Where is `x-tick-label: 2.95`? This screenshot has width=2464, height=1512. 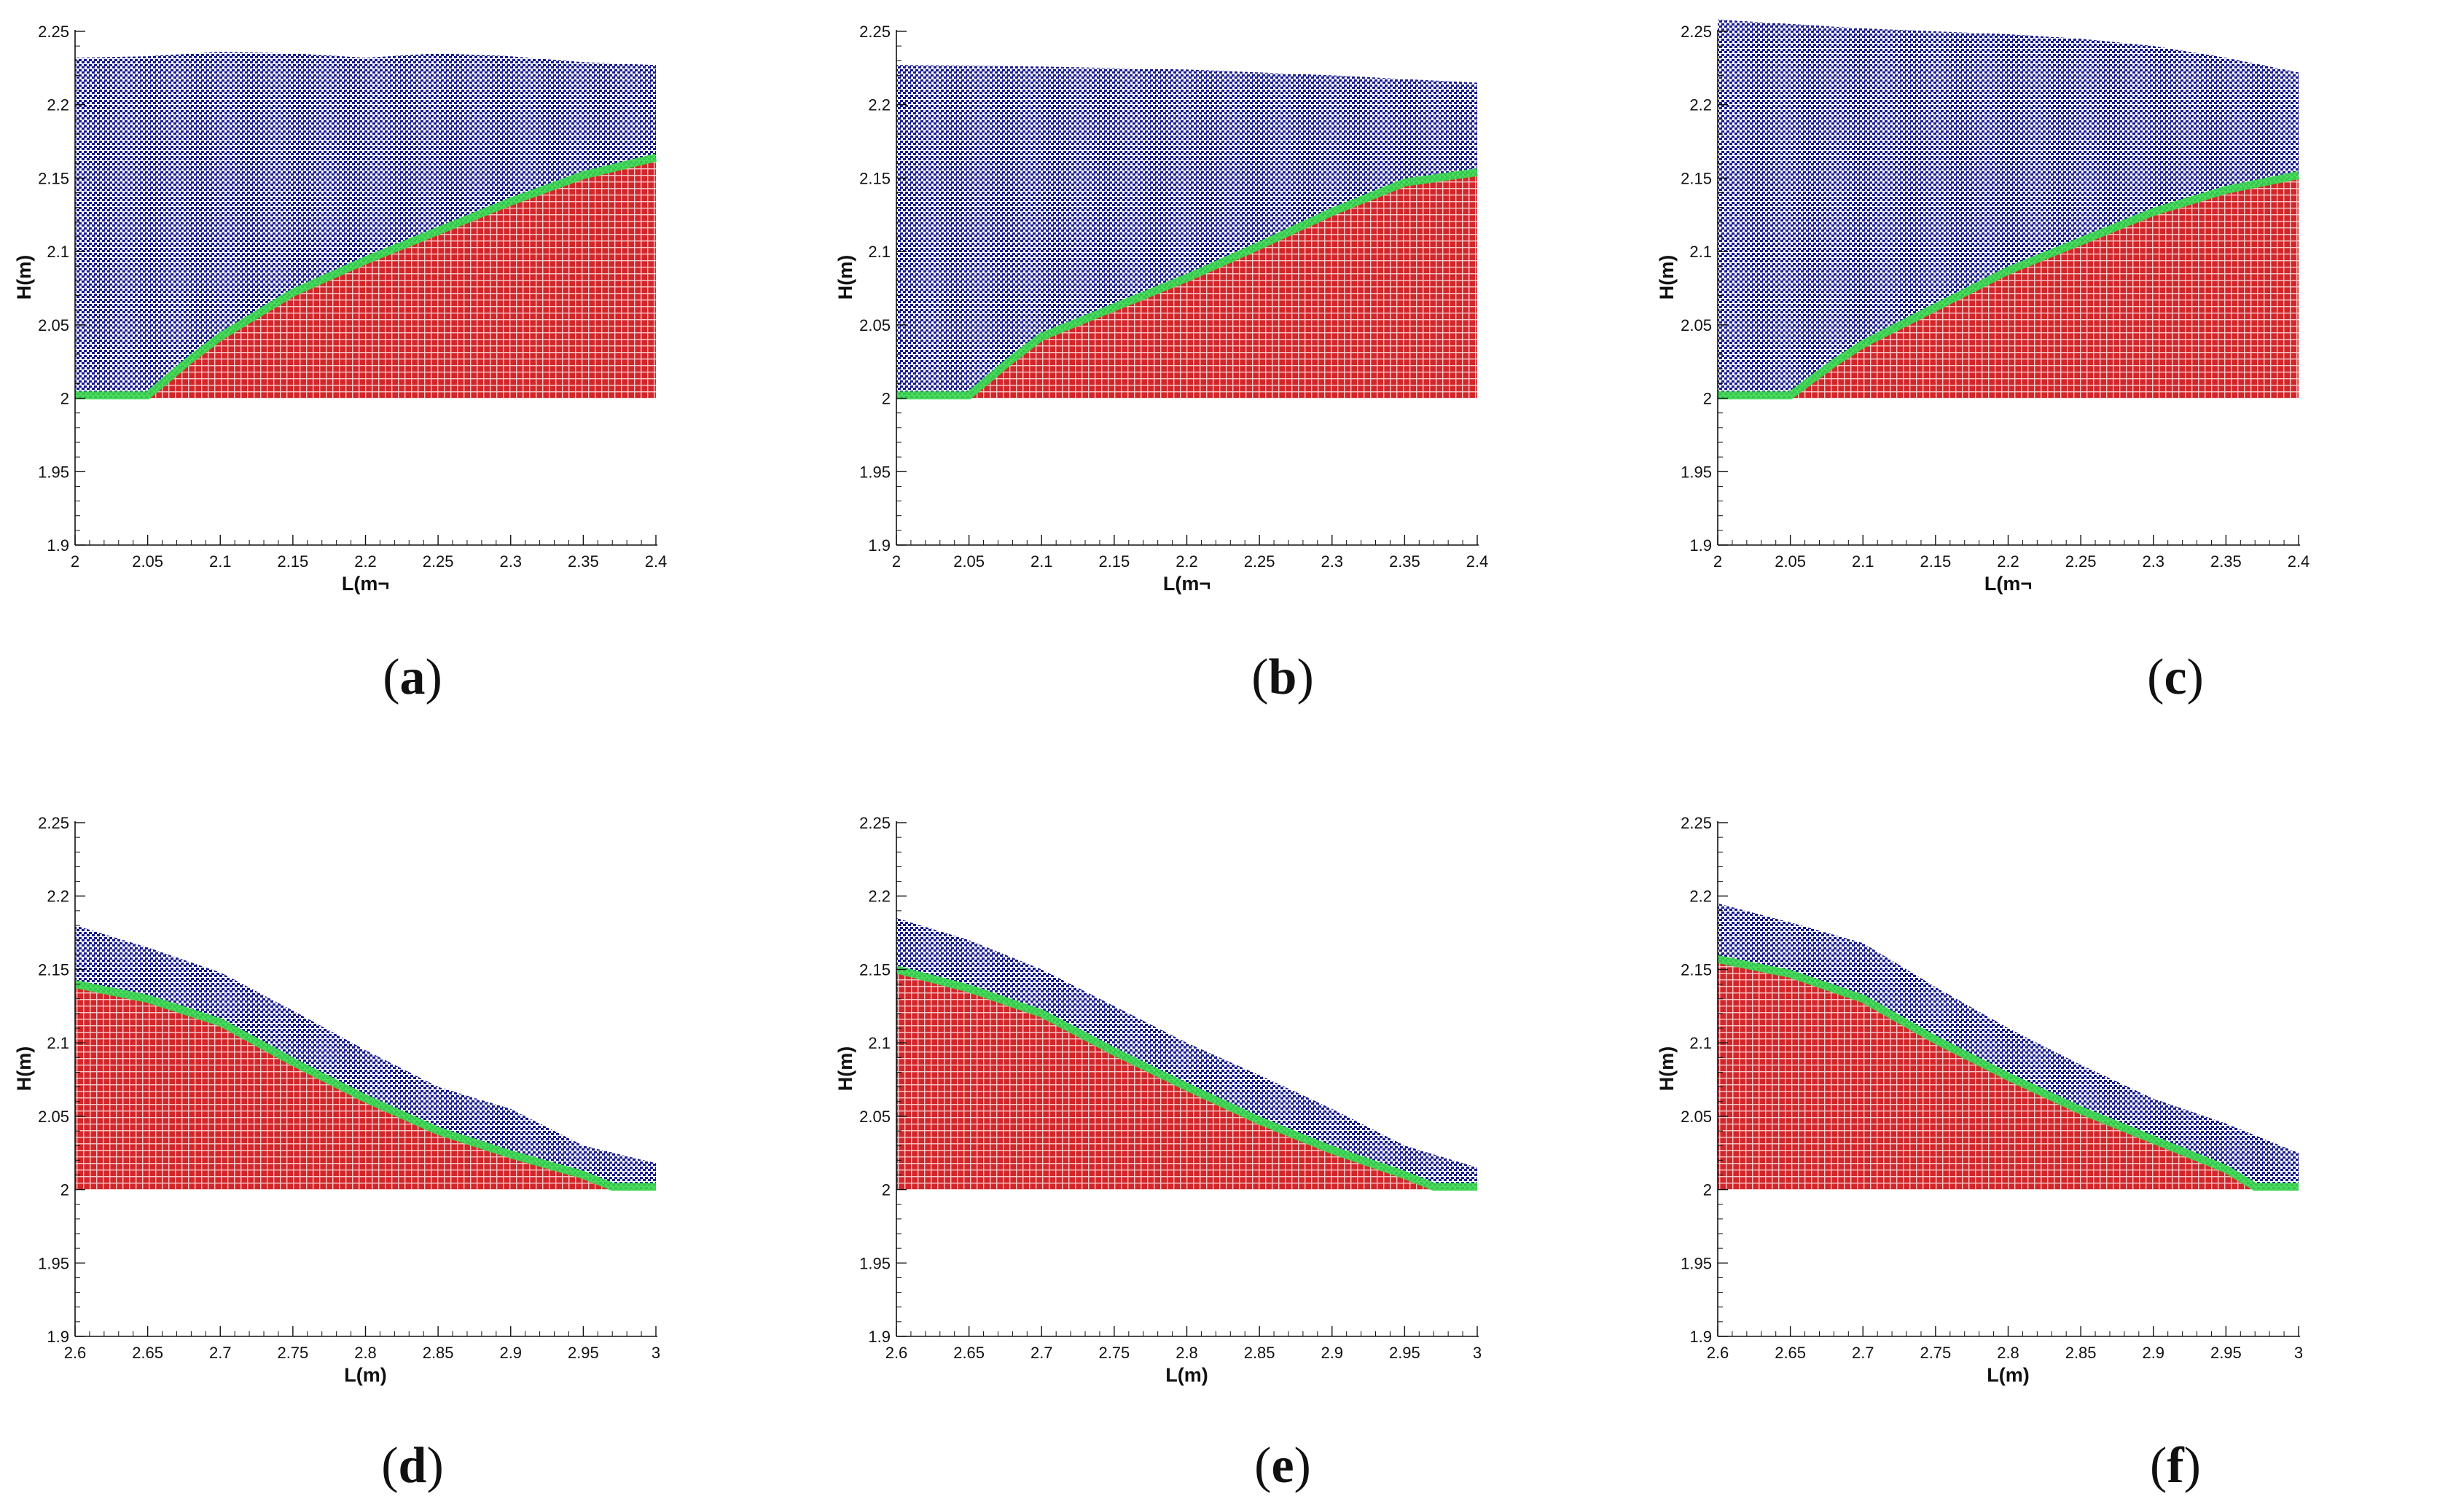
x-tick-label: 2.95 is located at coordinates (2226, 1353).